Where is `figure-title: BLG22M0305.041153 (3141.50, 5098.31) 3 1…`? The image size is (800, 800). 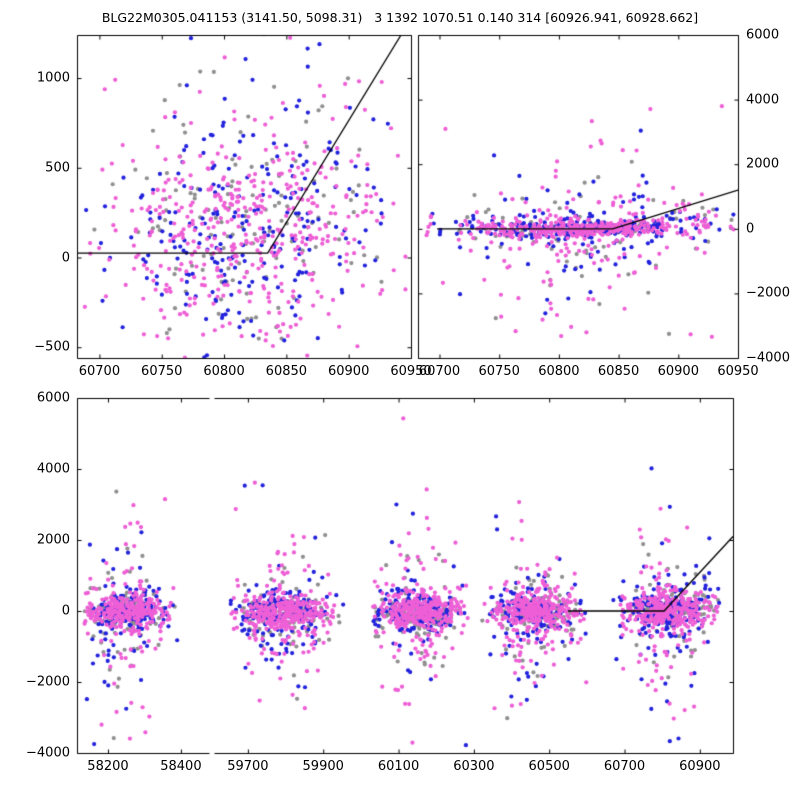 figure-title: BLG22M0305.041153 (3141.50, 5098.31) 3 1… is located at coordinates (400, 17).